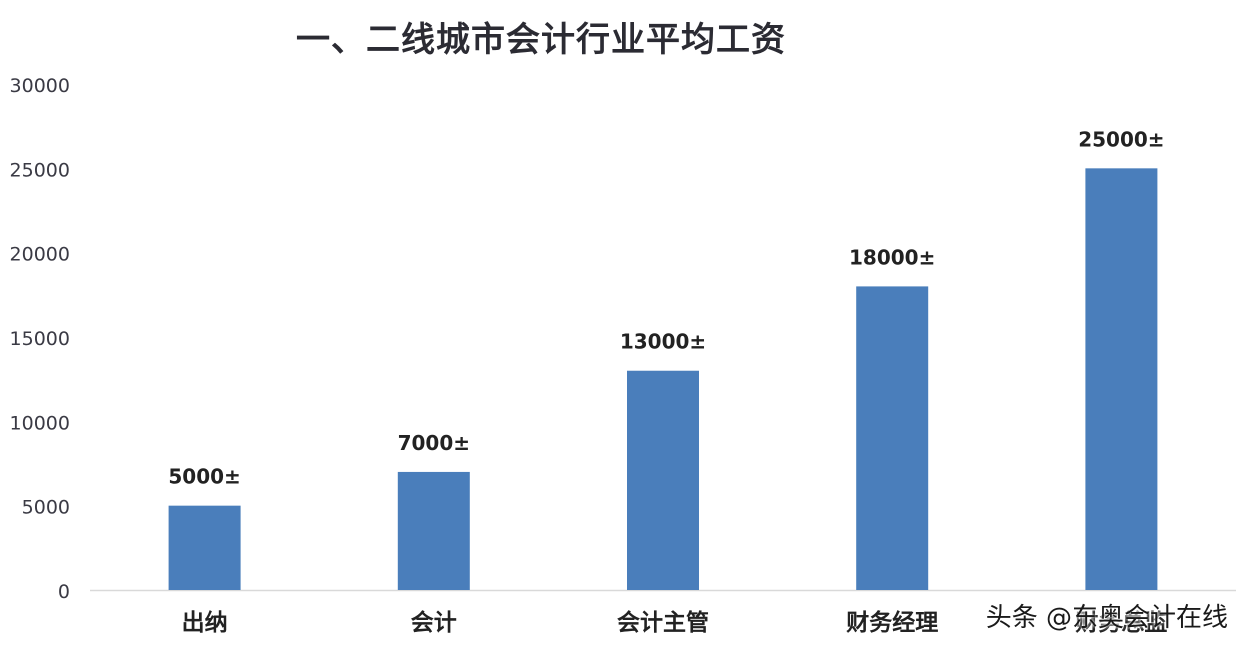 Image resolution: width=1246 pixels, height=648 pixels. What do you see at coordinates (40, 339) in the screenshot?
I see `y-tick-label: 15000` at bounding box center [40, 339].